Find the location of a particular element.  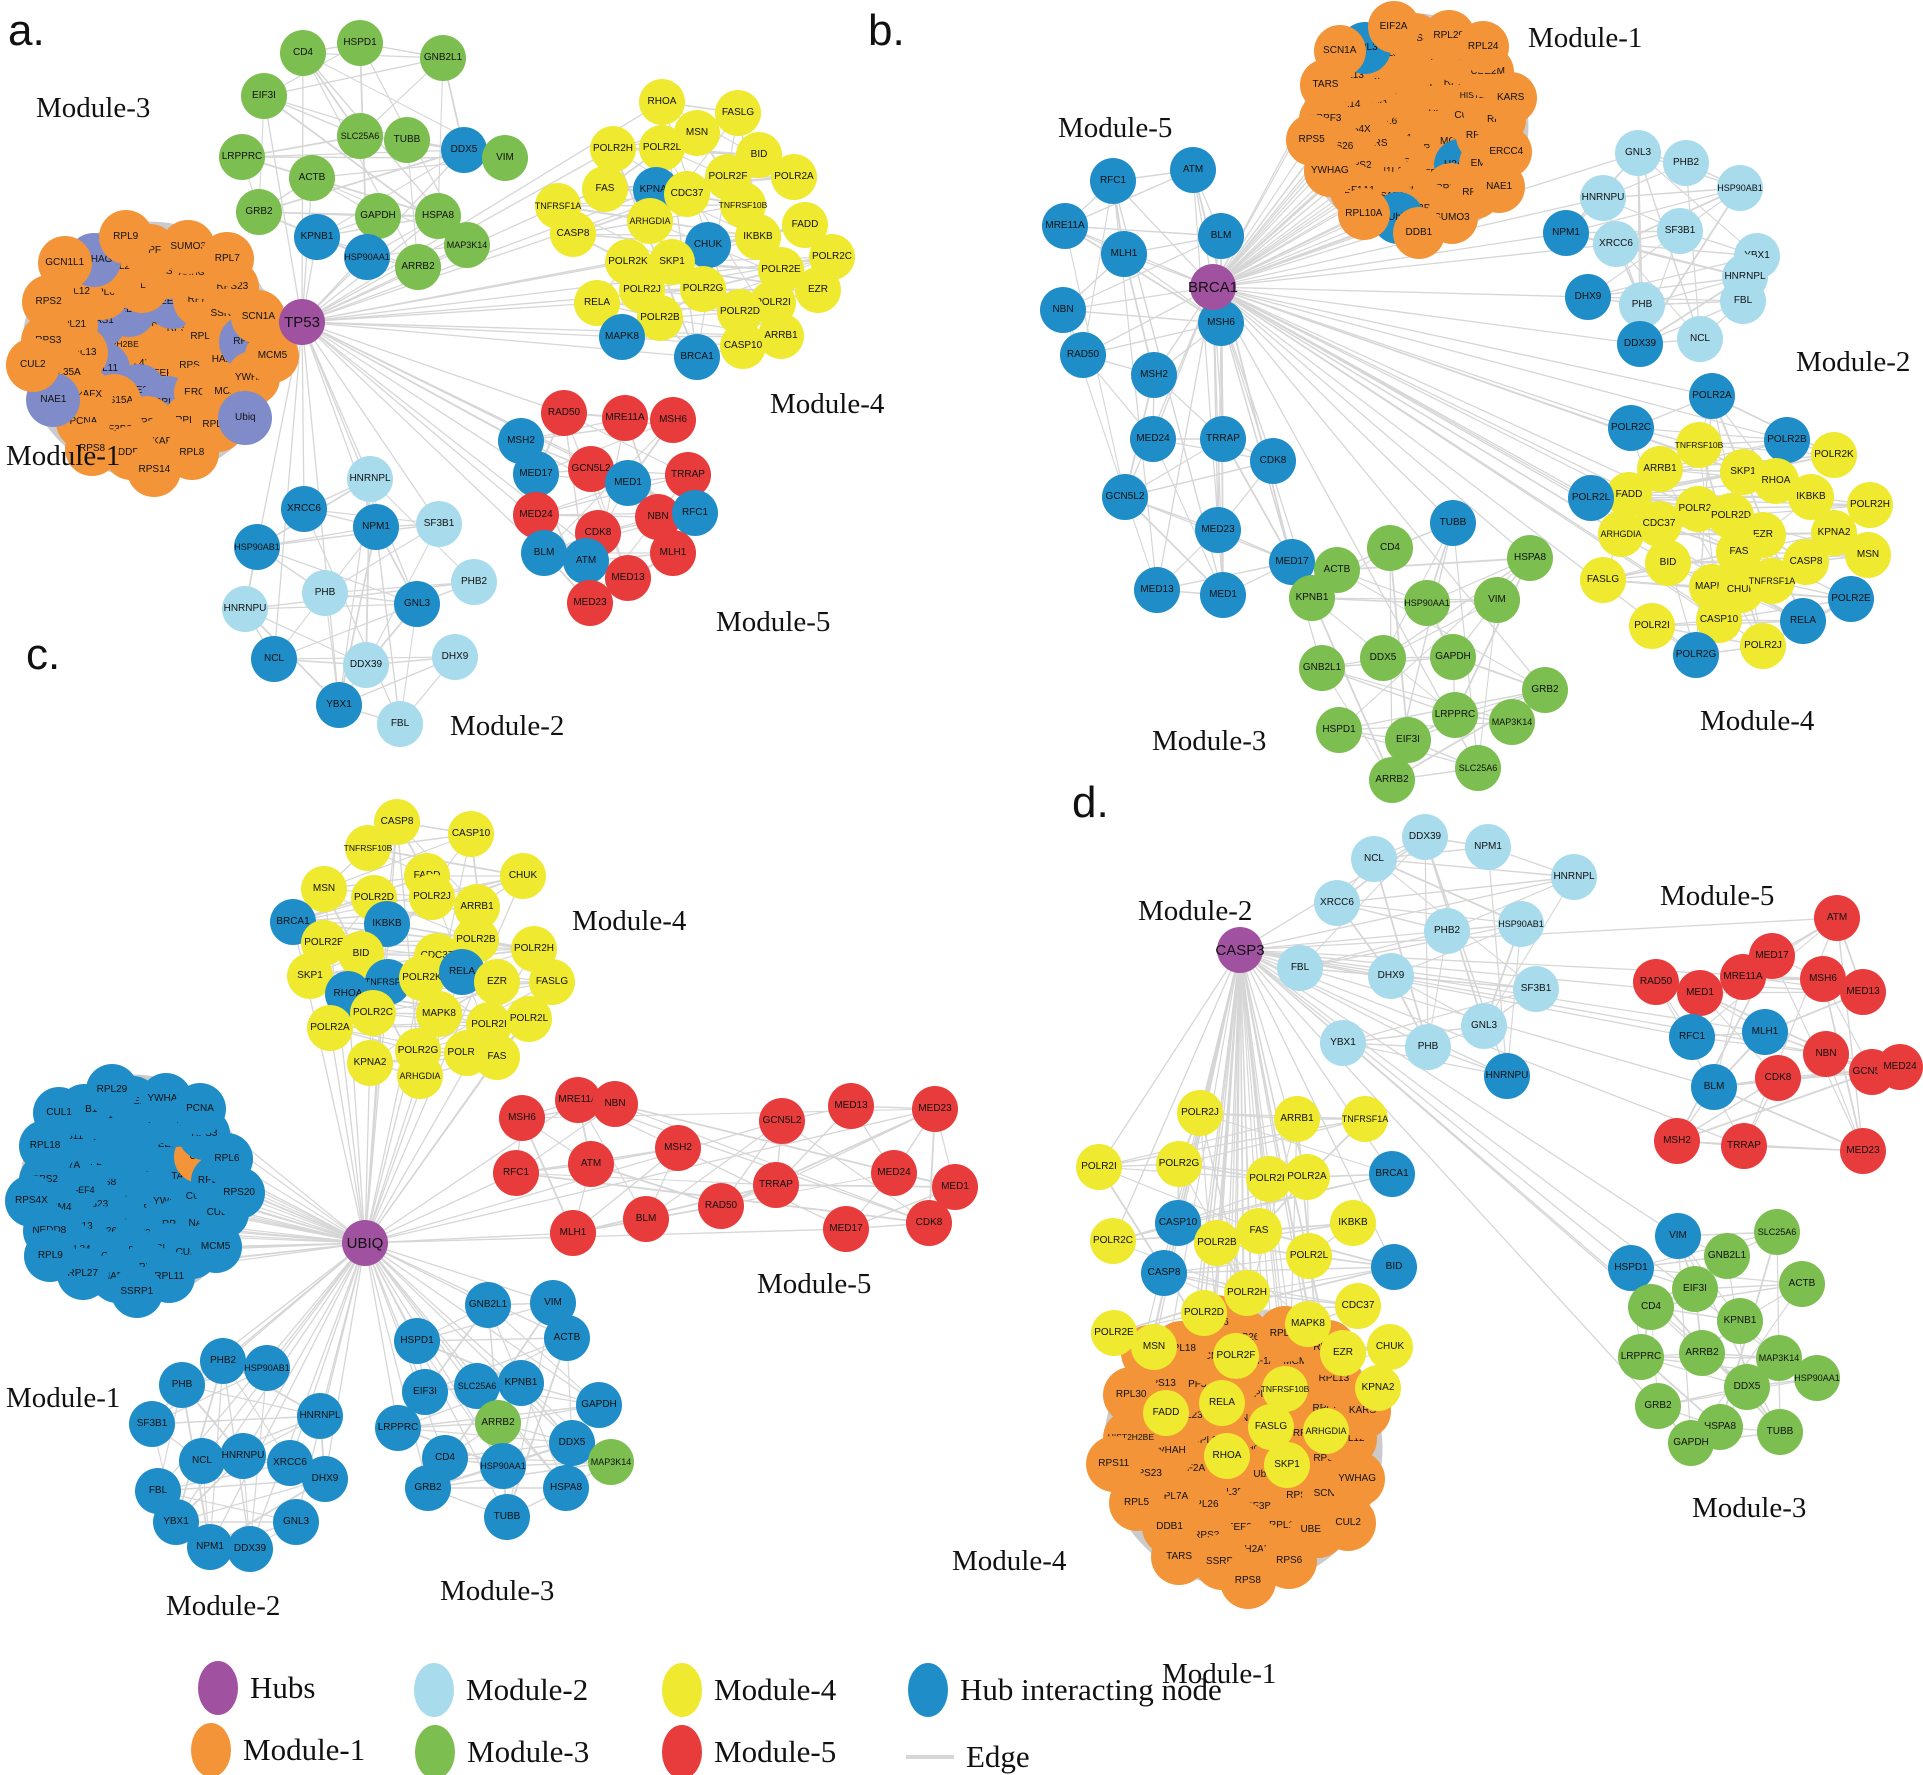

node-rpl9: RPL9 is located at coordinates (125, 236).